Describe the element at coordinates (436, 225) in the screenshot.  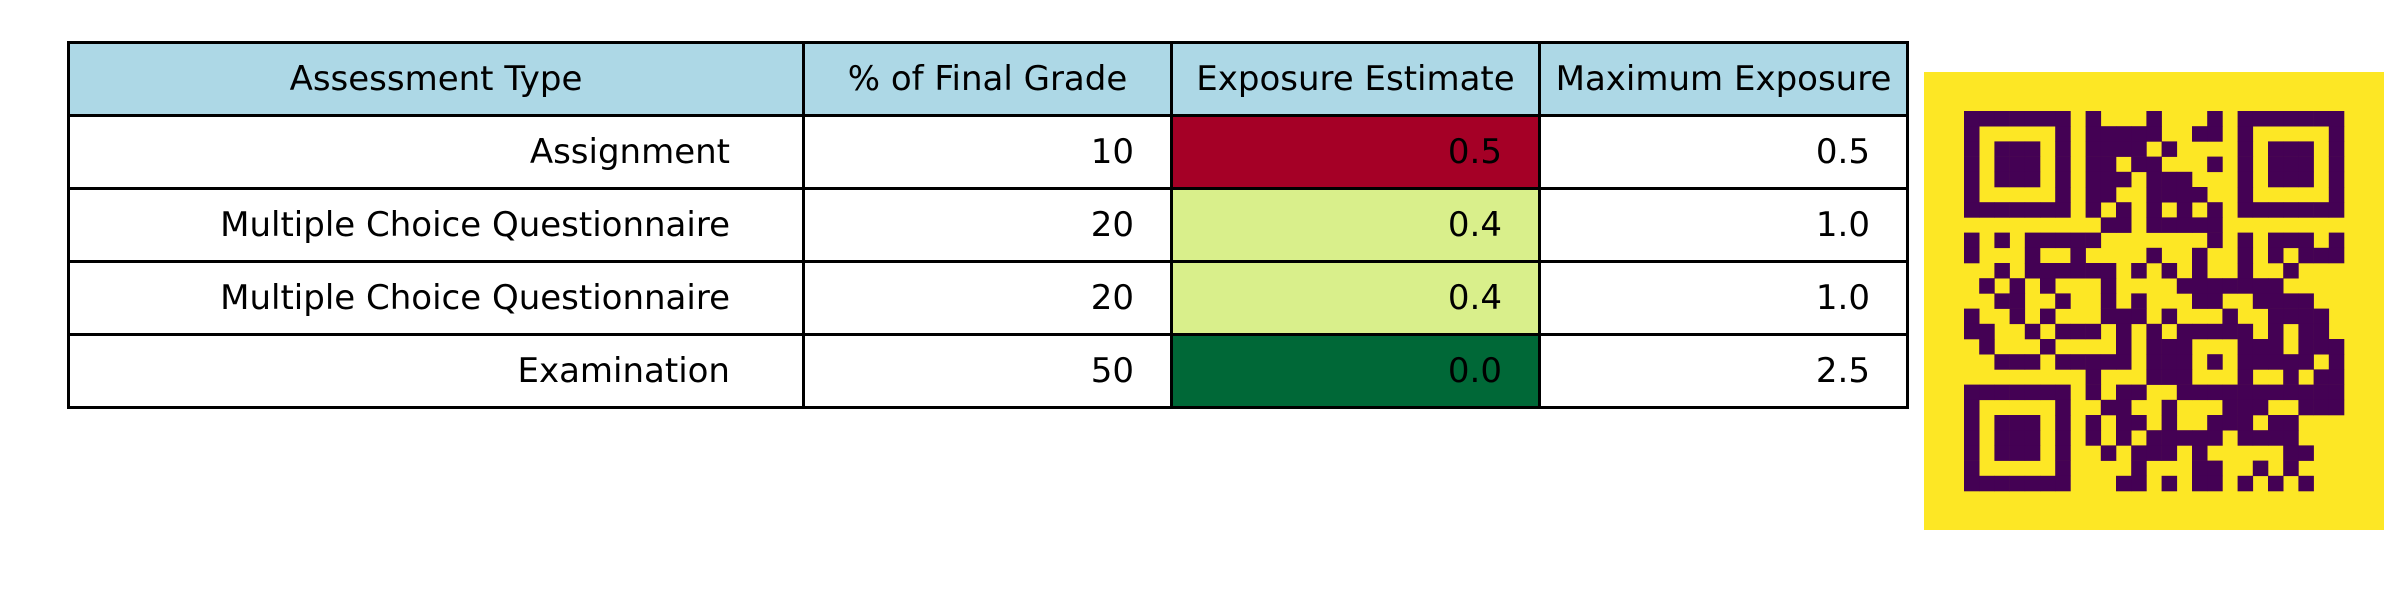
I see `cell-assessment-type: Multiple Choice Questionnaire` at that location.